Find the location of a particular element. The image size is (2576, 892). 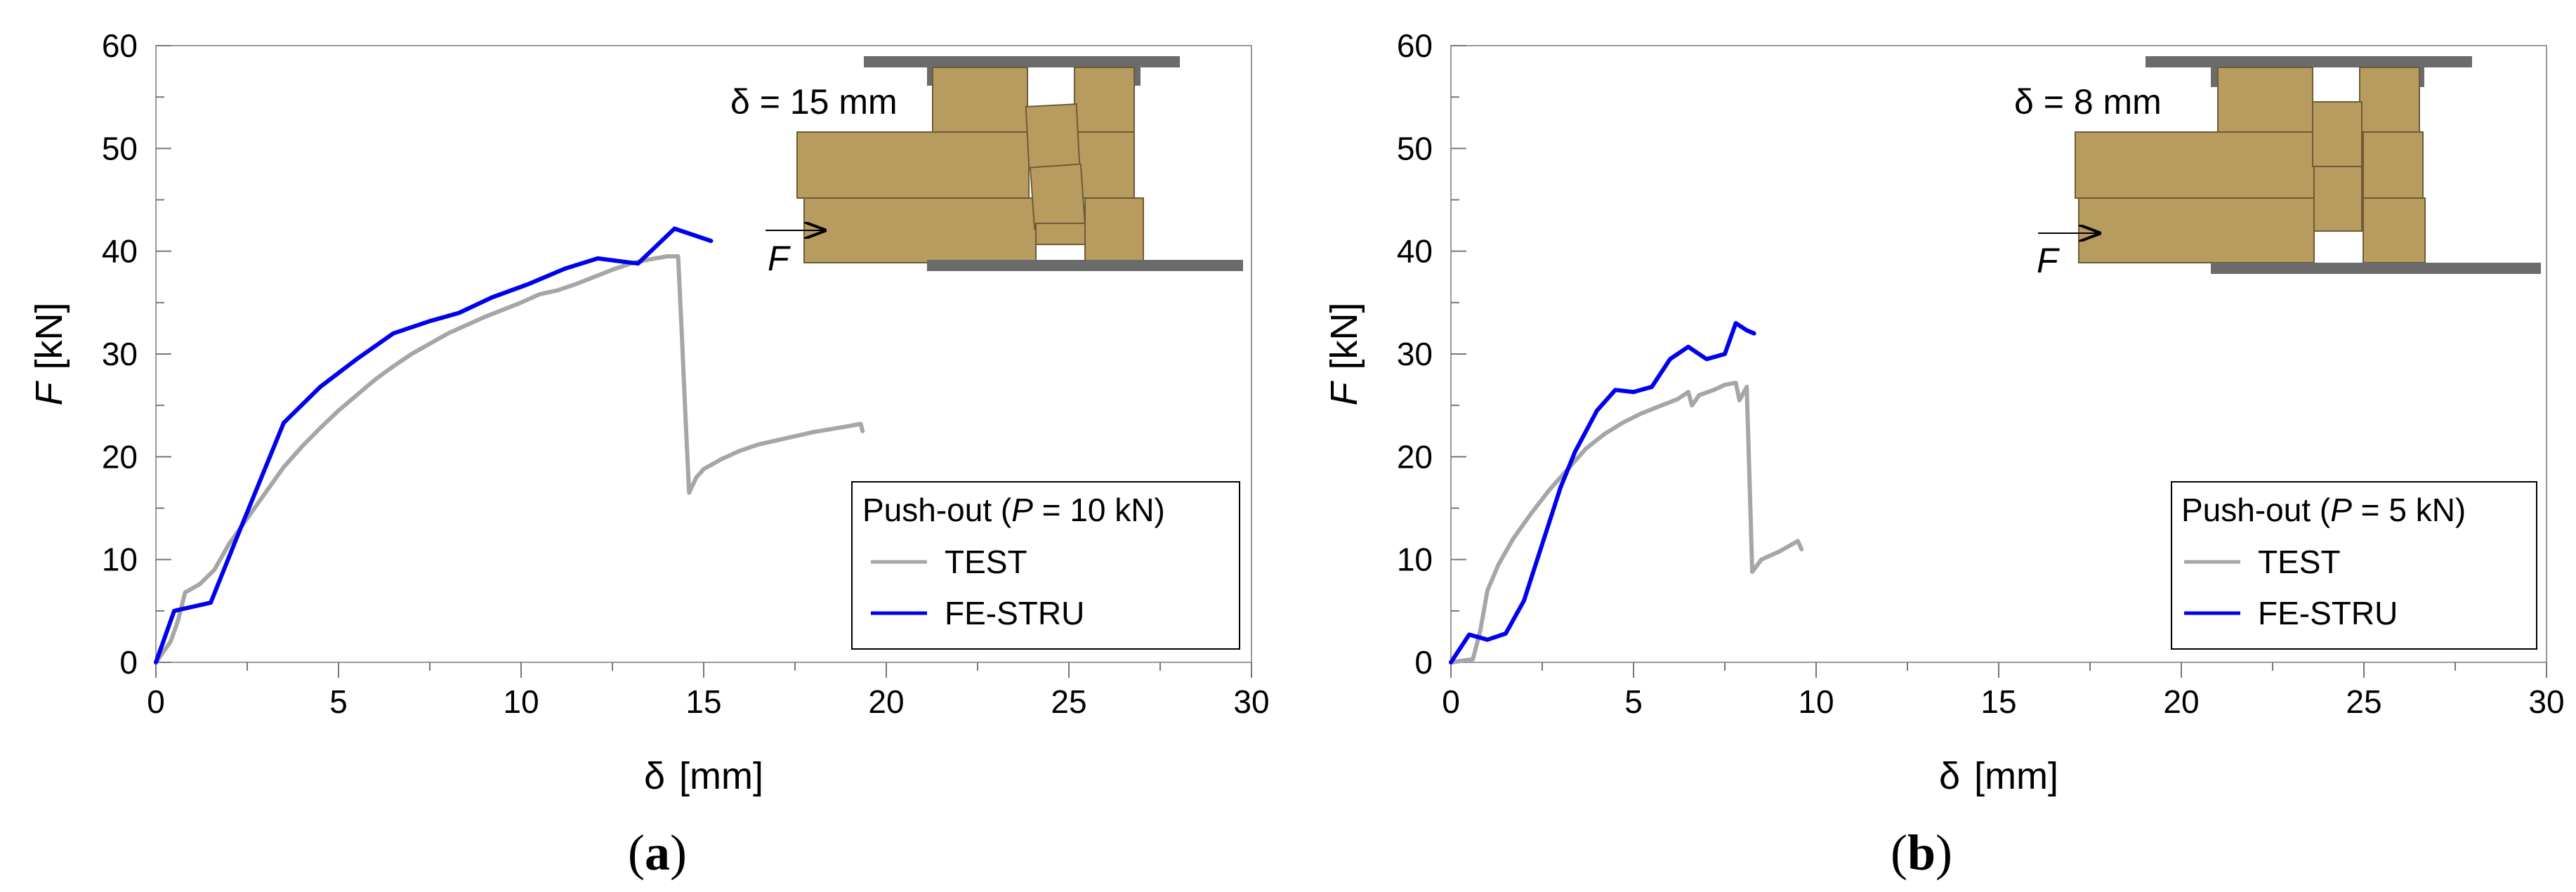

panel-label: (a) is located at coordinates (657, 853).